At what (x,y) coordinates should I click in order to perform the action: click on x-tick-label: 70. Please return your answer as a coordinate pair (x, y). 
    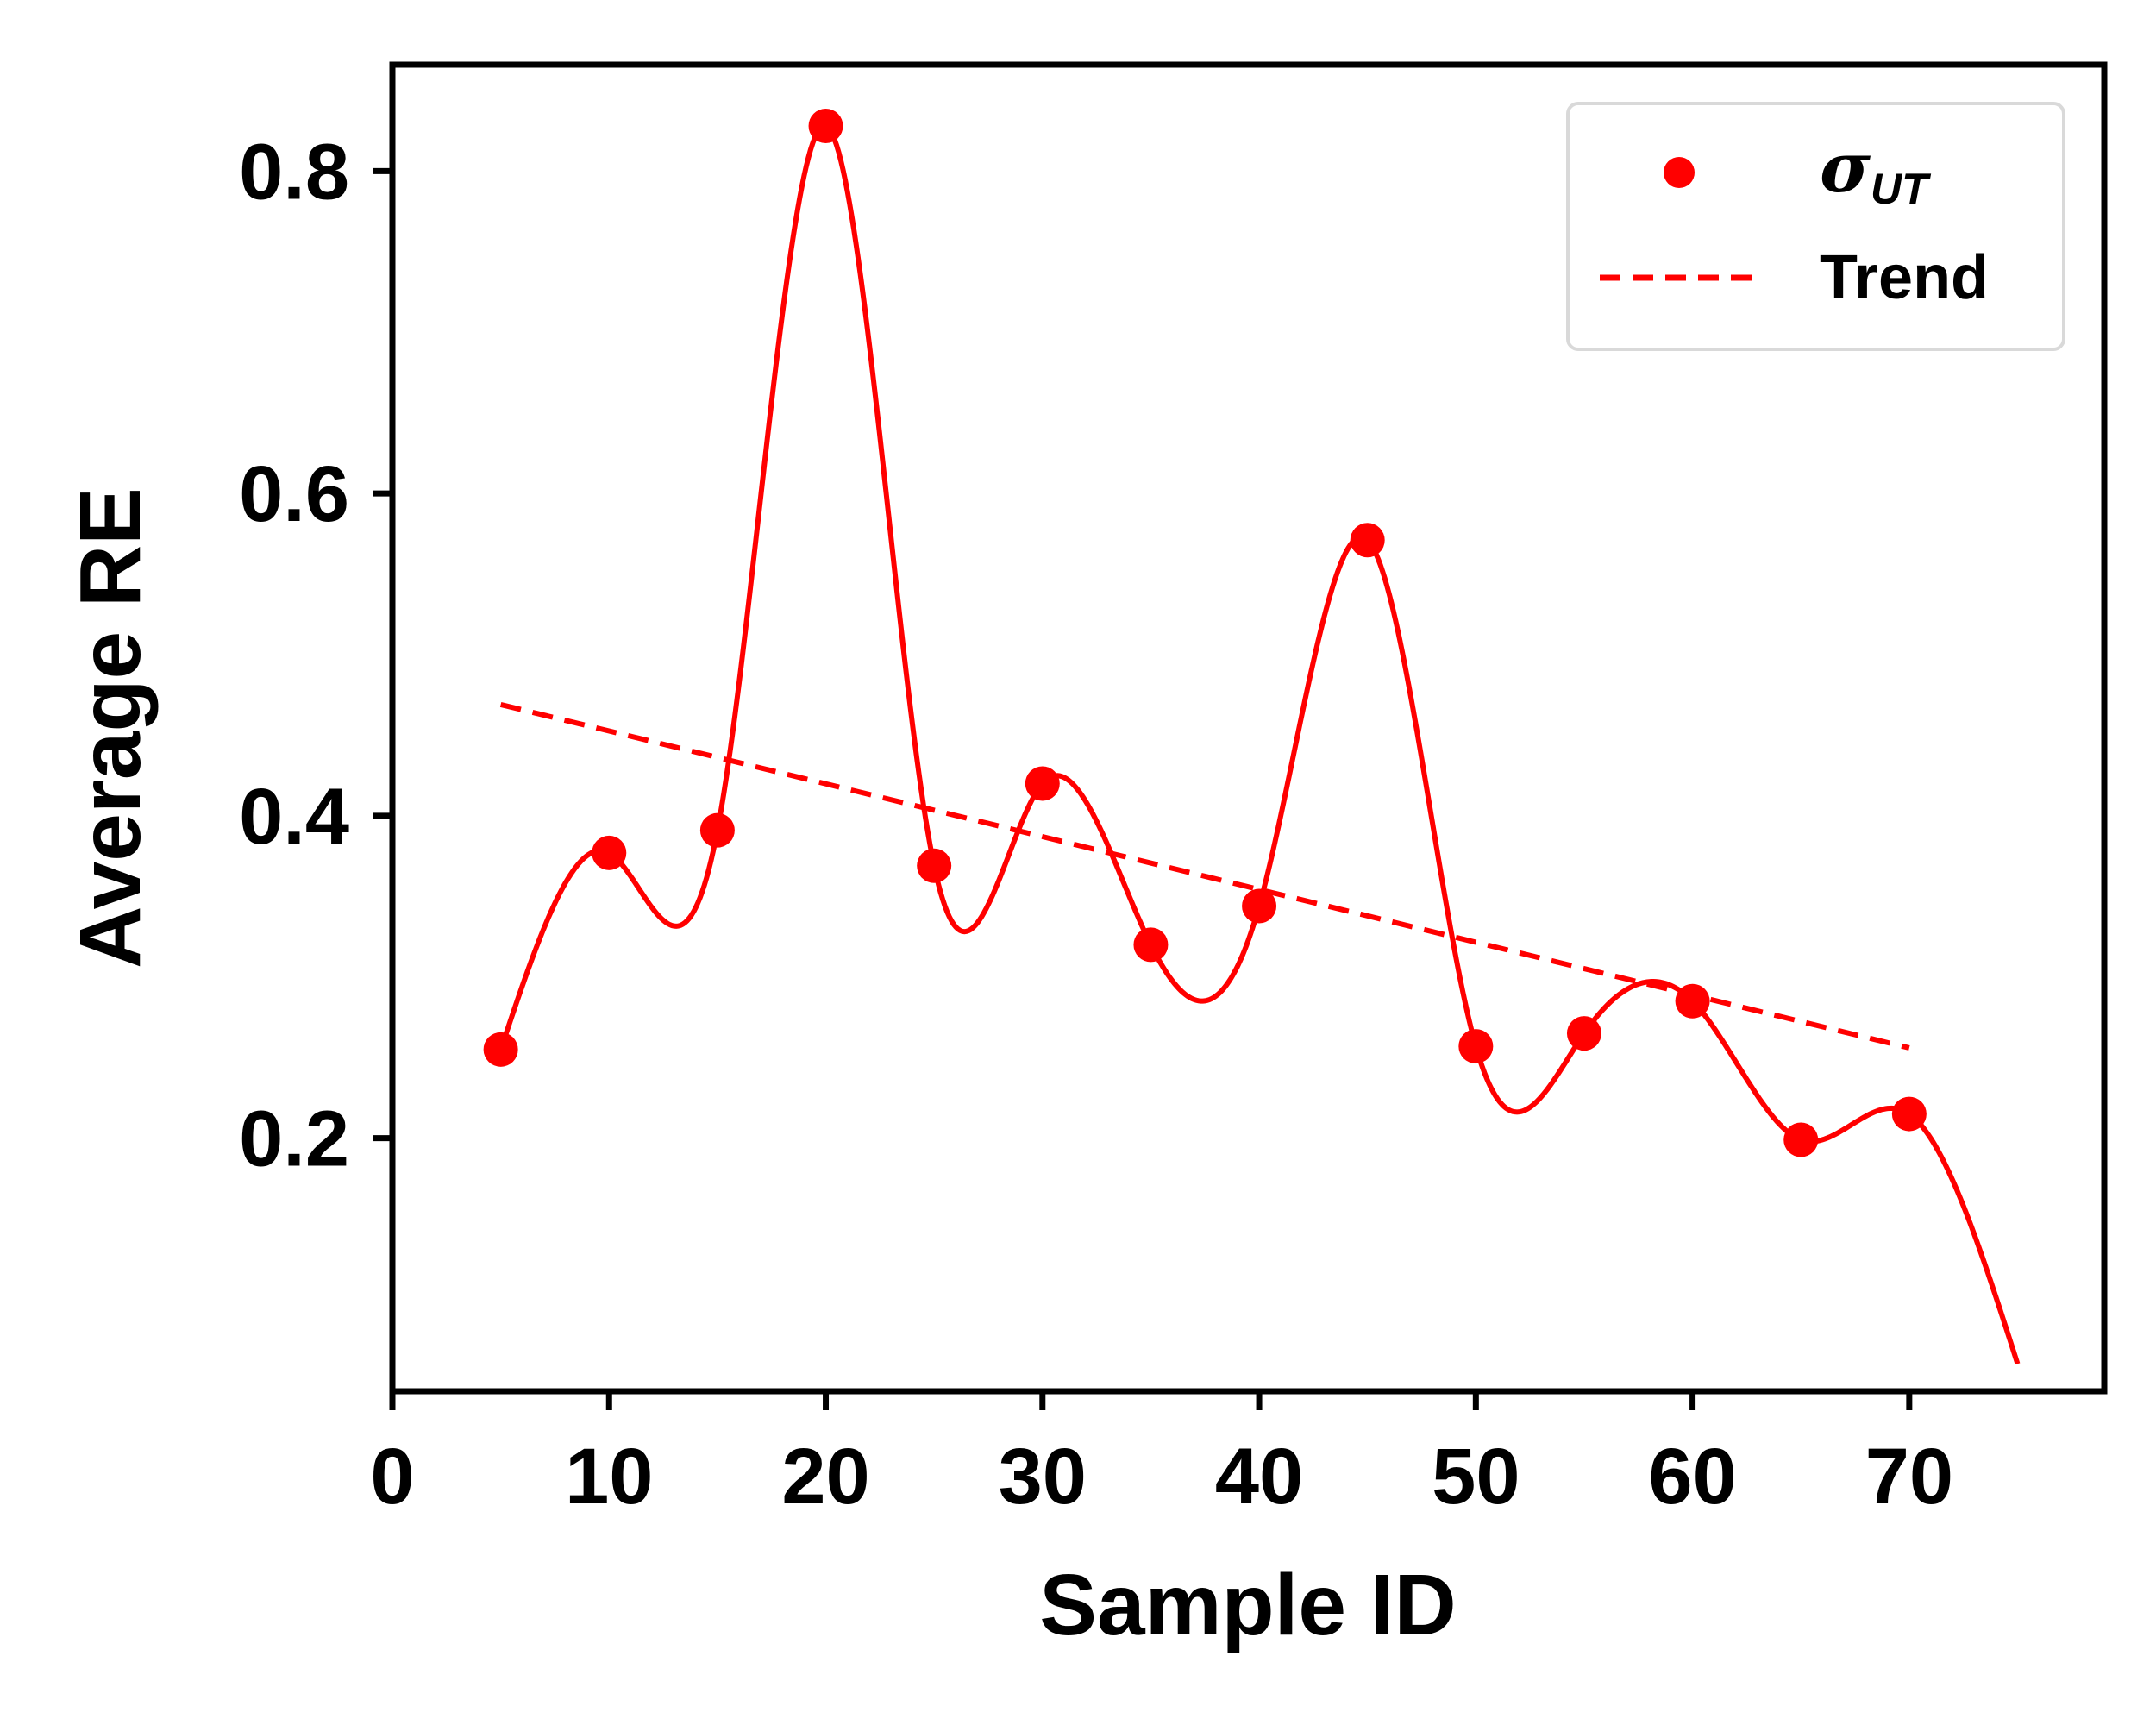
    Looking at the image, I should click on (1909, 1477).